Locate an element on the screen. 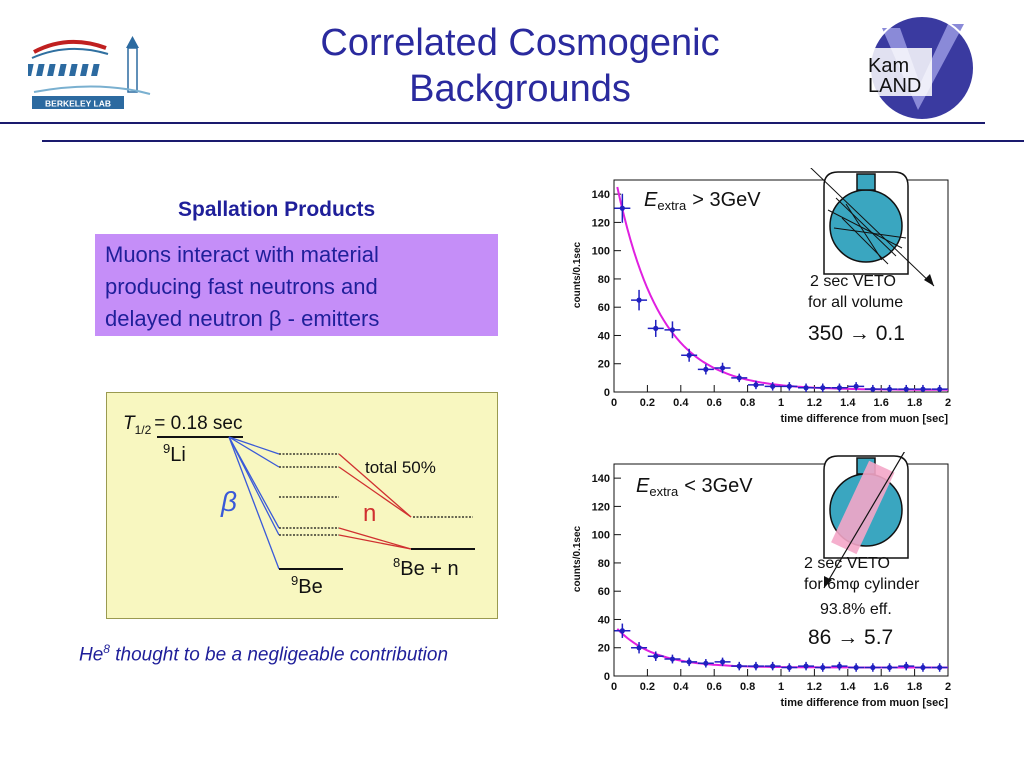 The width and height of the screenshot is (1024, 768). description-line-3: delayed neutron β - emitters is located at coordinates (242, 318).